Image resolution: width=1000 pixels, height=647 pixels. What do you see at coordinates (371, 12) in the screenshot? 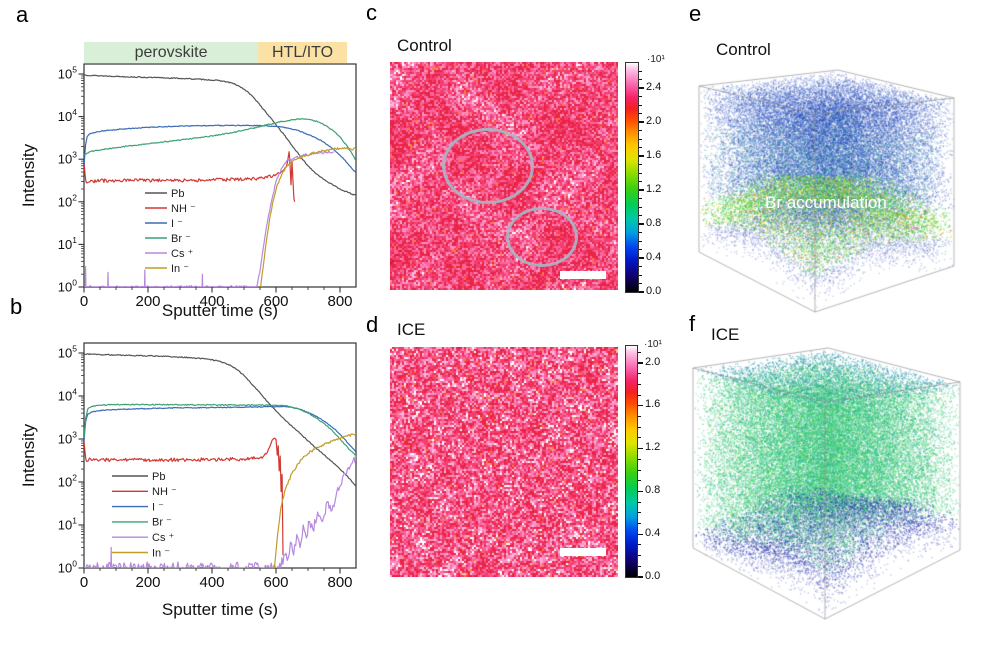
I see `panel-label-c: c` at bounding box center [371, 12].